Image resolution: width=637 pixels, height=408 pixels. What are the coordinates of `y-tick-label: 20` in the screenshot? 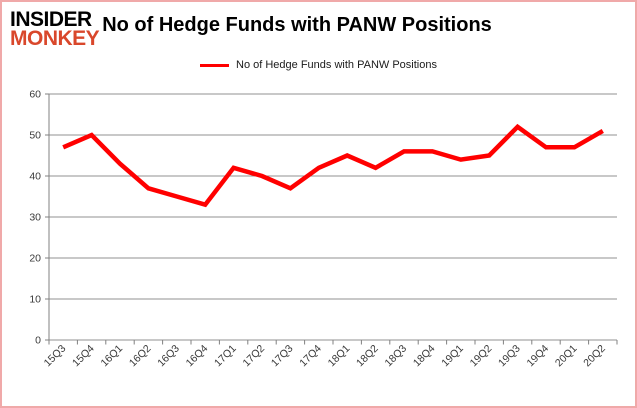 It's located at (35, 259).